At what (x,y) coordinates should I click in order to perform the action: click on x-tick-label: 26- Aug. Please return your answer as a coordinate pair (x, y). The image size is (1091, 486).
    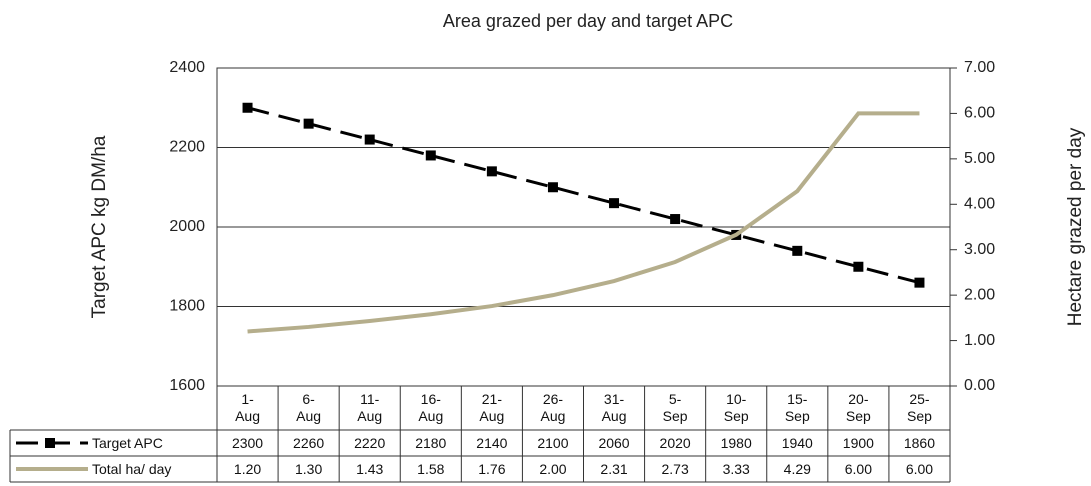
    Looking at the image, I should click on (553, 407).